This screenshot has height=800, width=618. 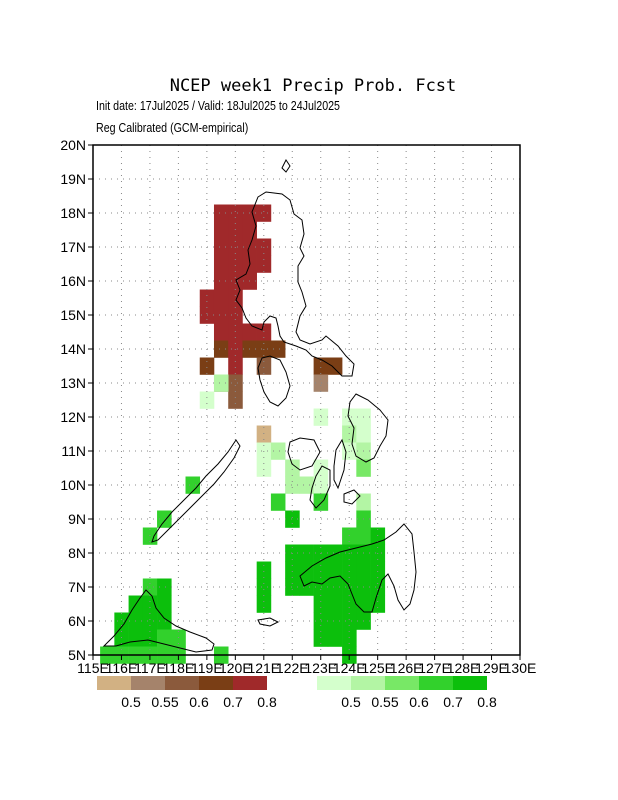 What do you see at coordinates (73, 145) in the screenshot?
I see `lat-tick-label: 20N` at bounding box center [73, 145].